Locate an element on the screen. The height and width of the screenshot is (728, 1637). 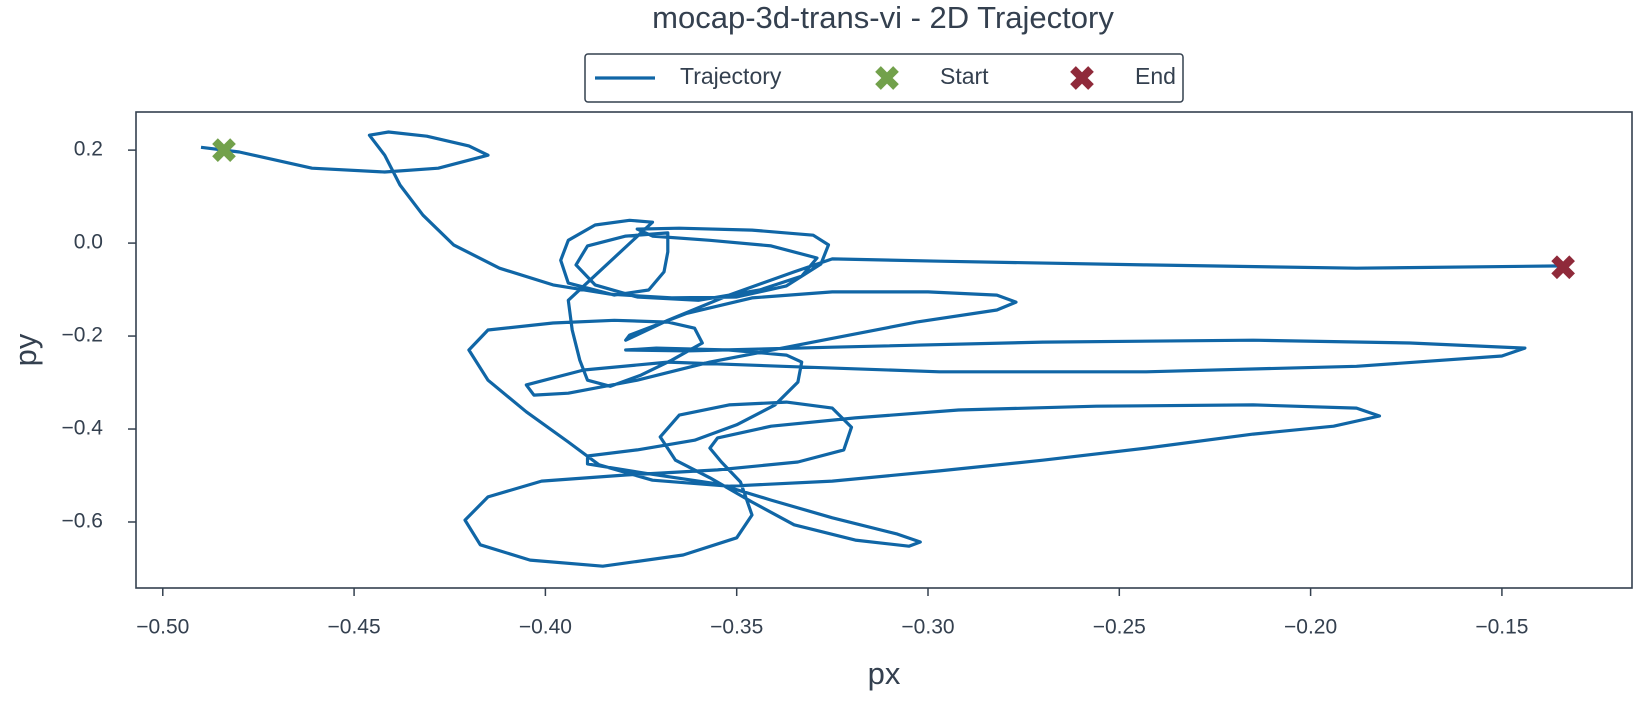
x-tick-label: −0.25 is located at coordinates (1119, 627).